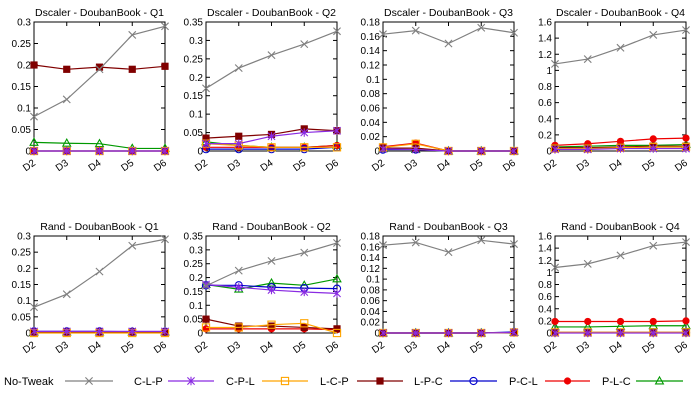 This screenshot has height=397, width=695. Describe the element at coordinates (99, 13) in the screenshot. I see `panel-title: Dscaler - DoubanBook - Q1` at that location.